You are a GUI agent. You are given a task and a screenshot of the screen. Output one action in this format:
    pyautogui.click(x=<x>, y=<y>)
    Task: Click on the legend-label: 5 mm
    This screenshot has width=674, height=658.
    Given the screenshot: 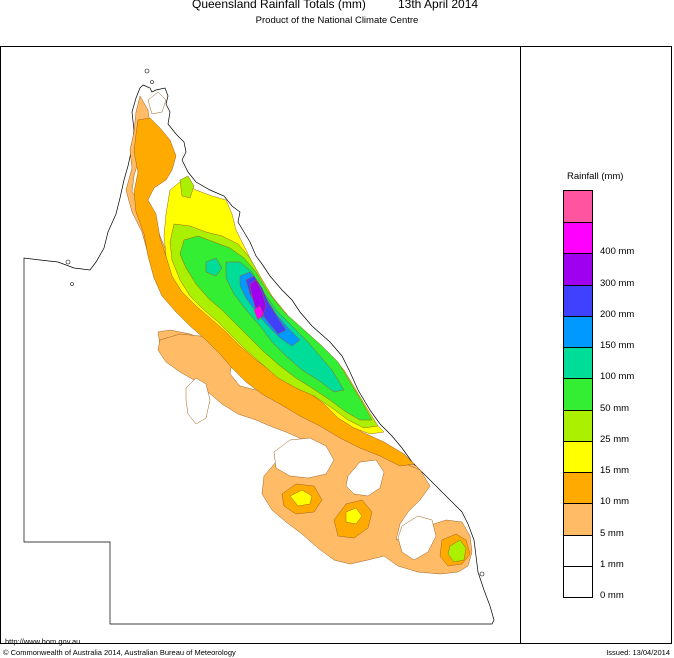 What is the action you would take?
    pyautogui.click(x=612, y=533)
    